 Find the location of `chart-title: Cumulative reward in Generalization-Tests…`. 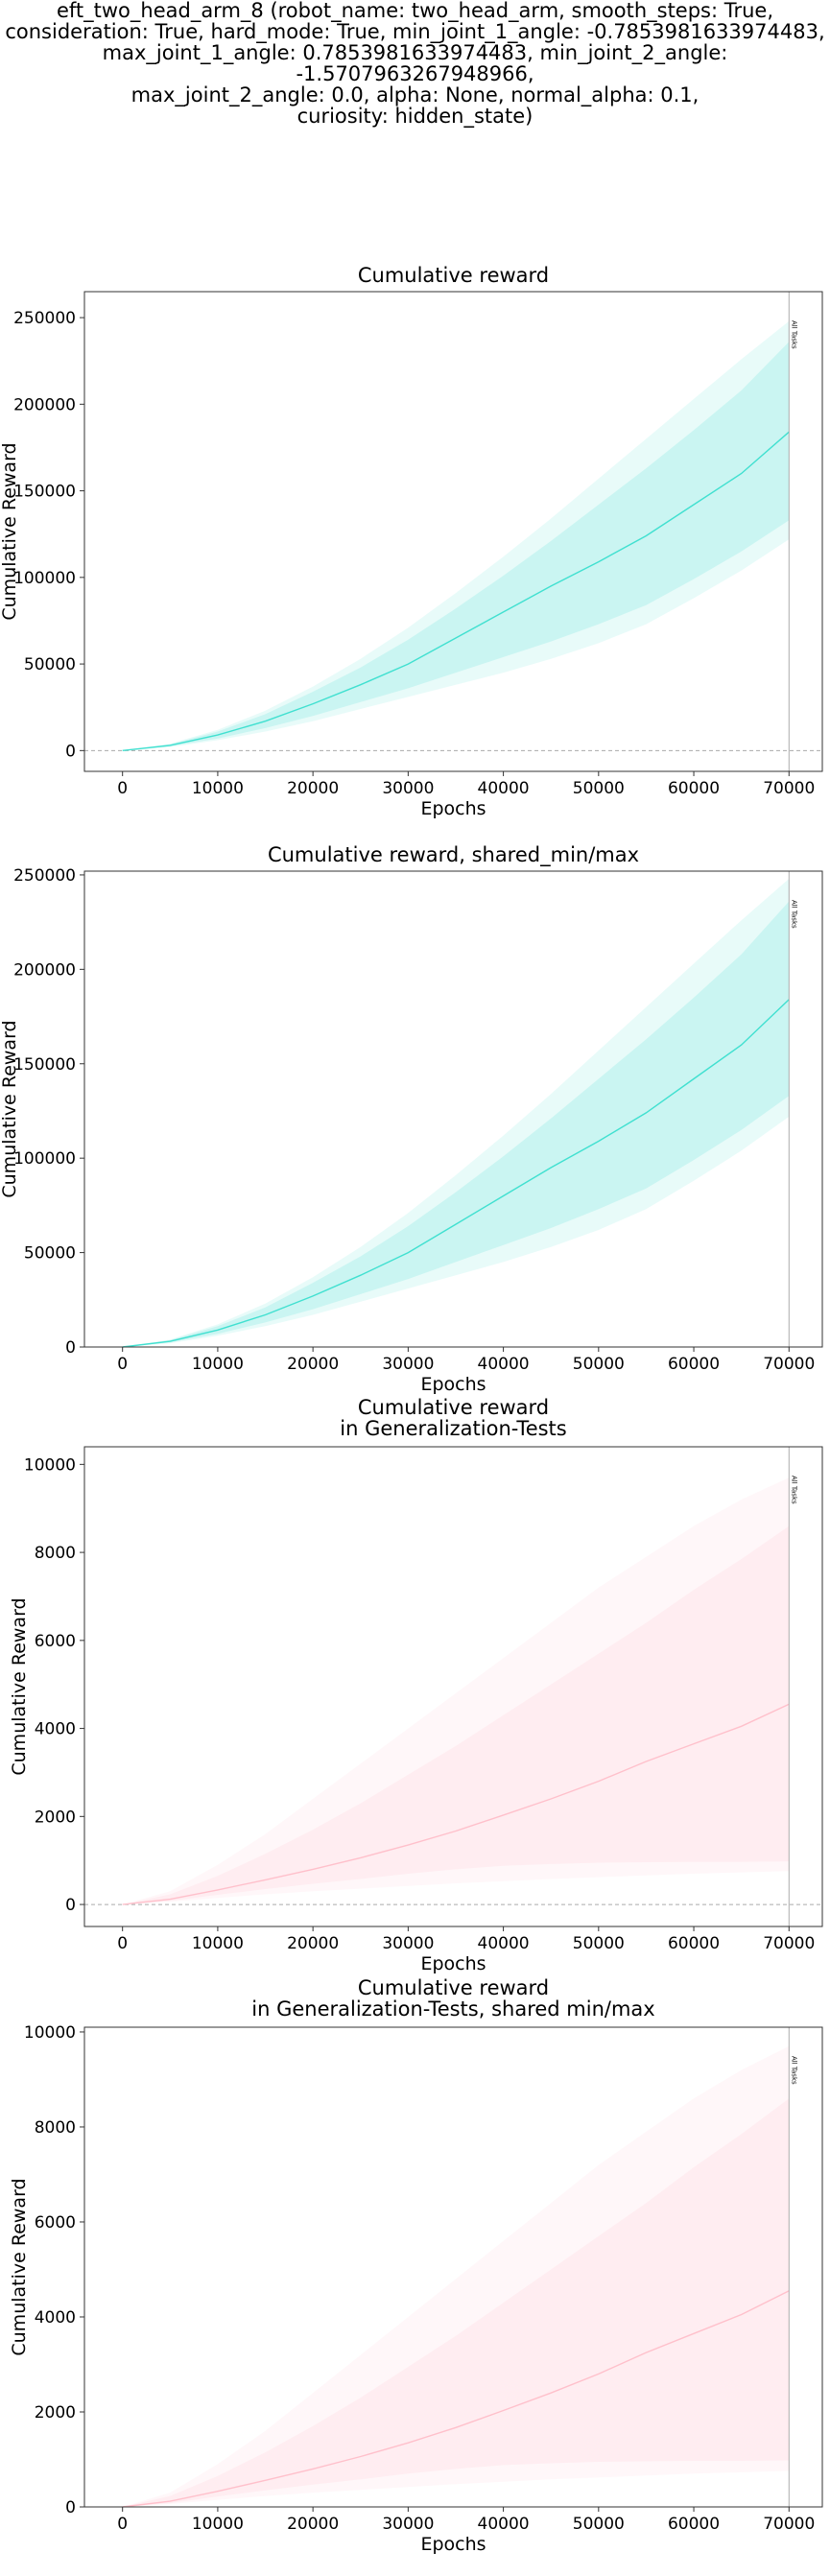

chart-title: Cumulative reward in Generalization-Tests… is located at coordinates (452, 1999).